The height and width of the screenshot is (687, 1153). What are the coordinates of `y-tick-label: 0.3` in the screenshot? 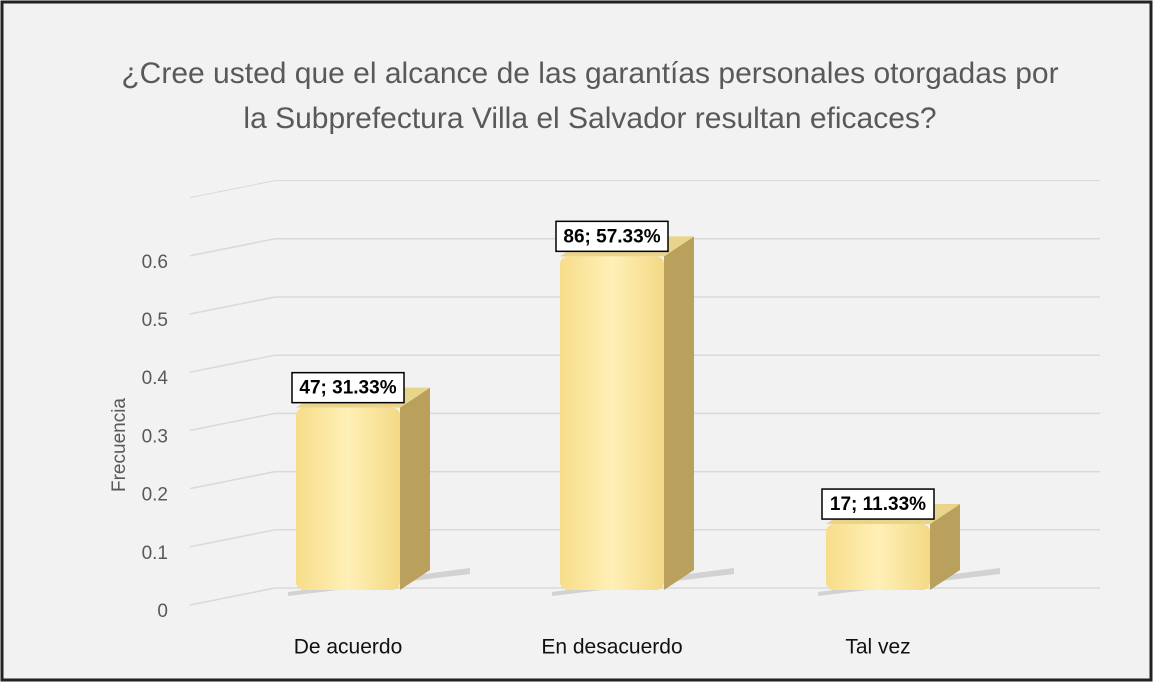 It's located at (155, 436).